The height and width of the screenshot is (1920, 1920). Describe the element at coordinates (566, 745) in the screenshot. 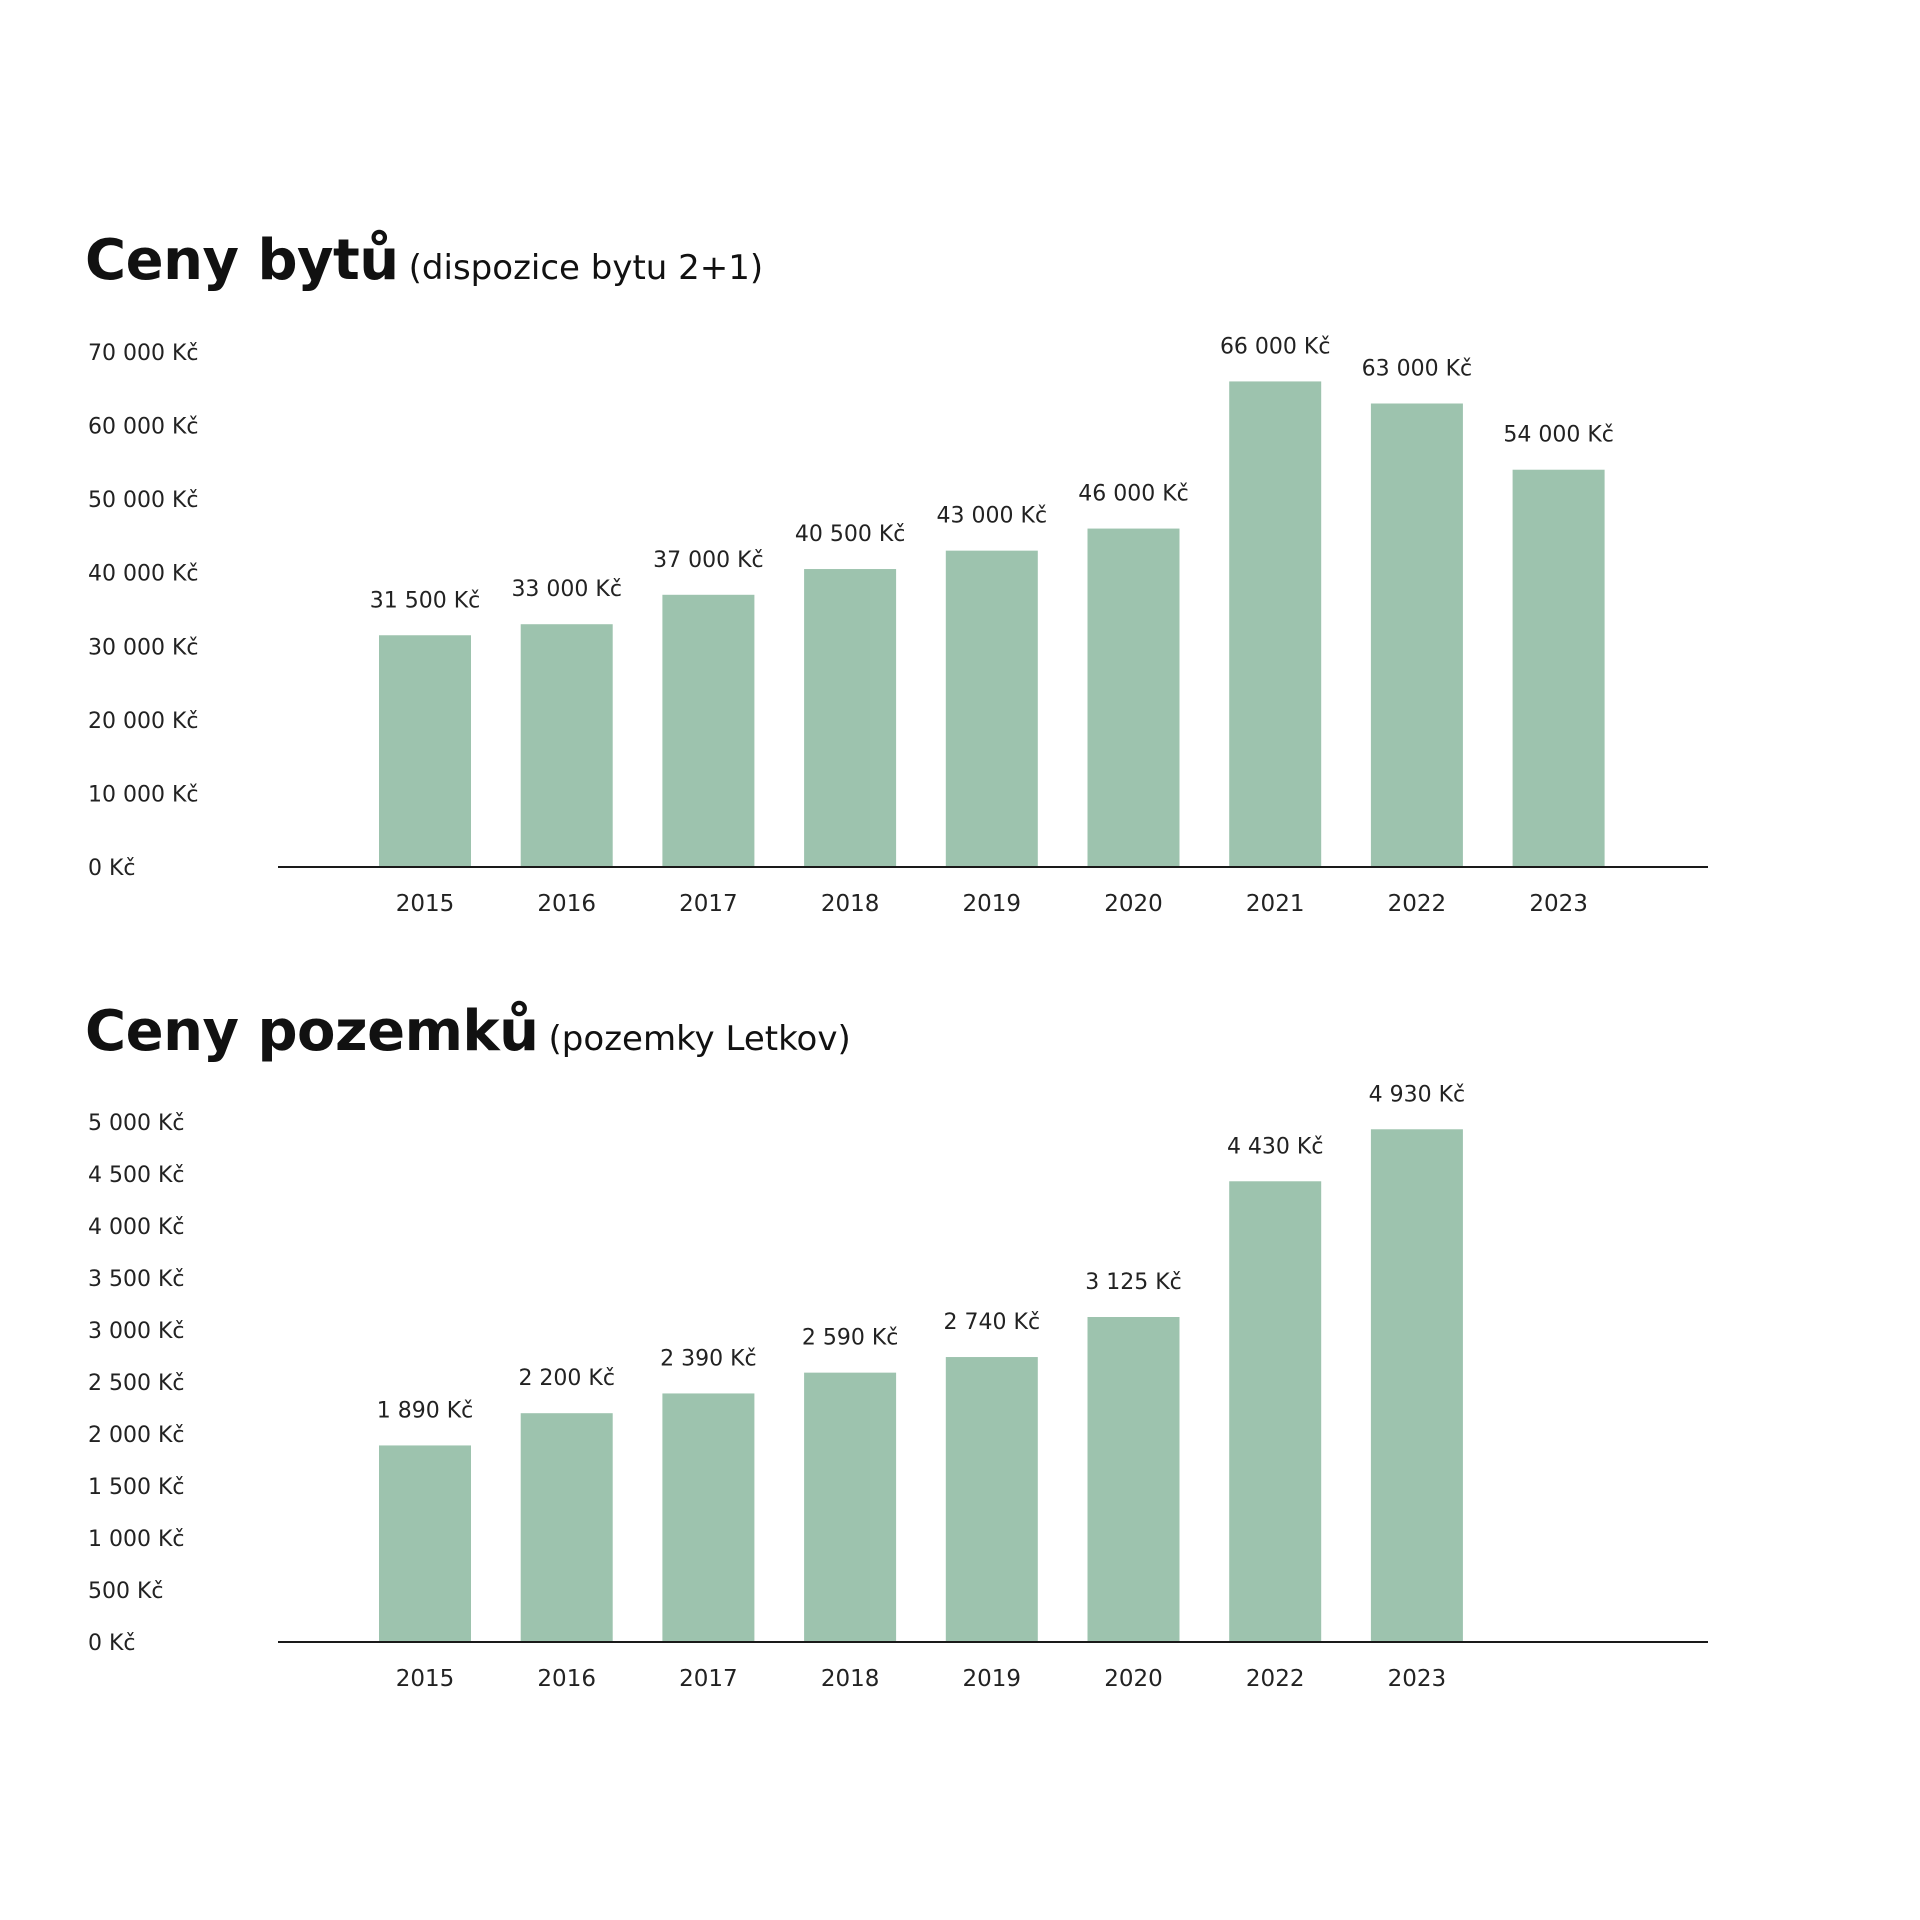

I see `apartment-bar-2016` at that location.